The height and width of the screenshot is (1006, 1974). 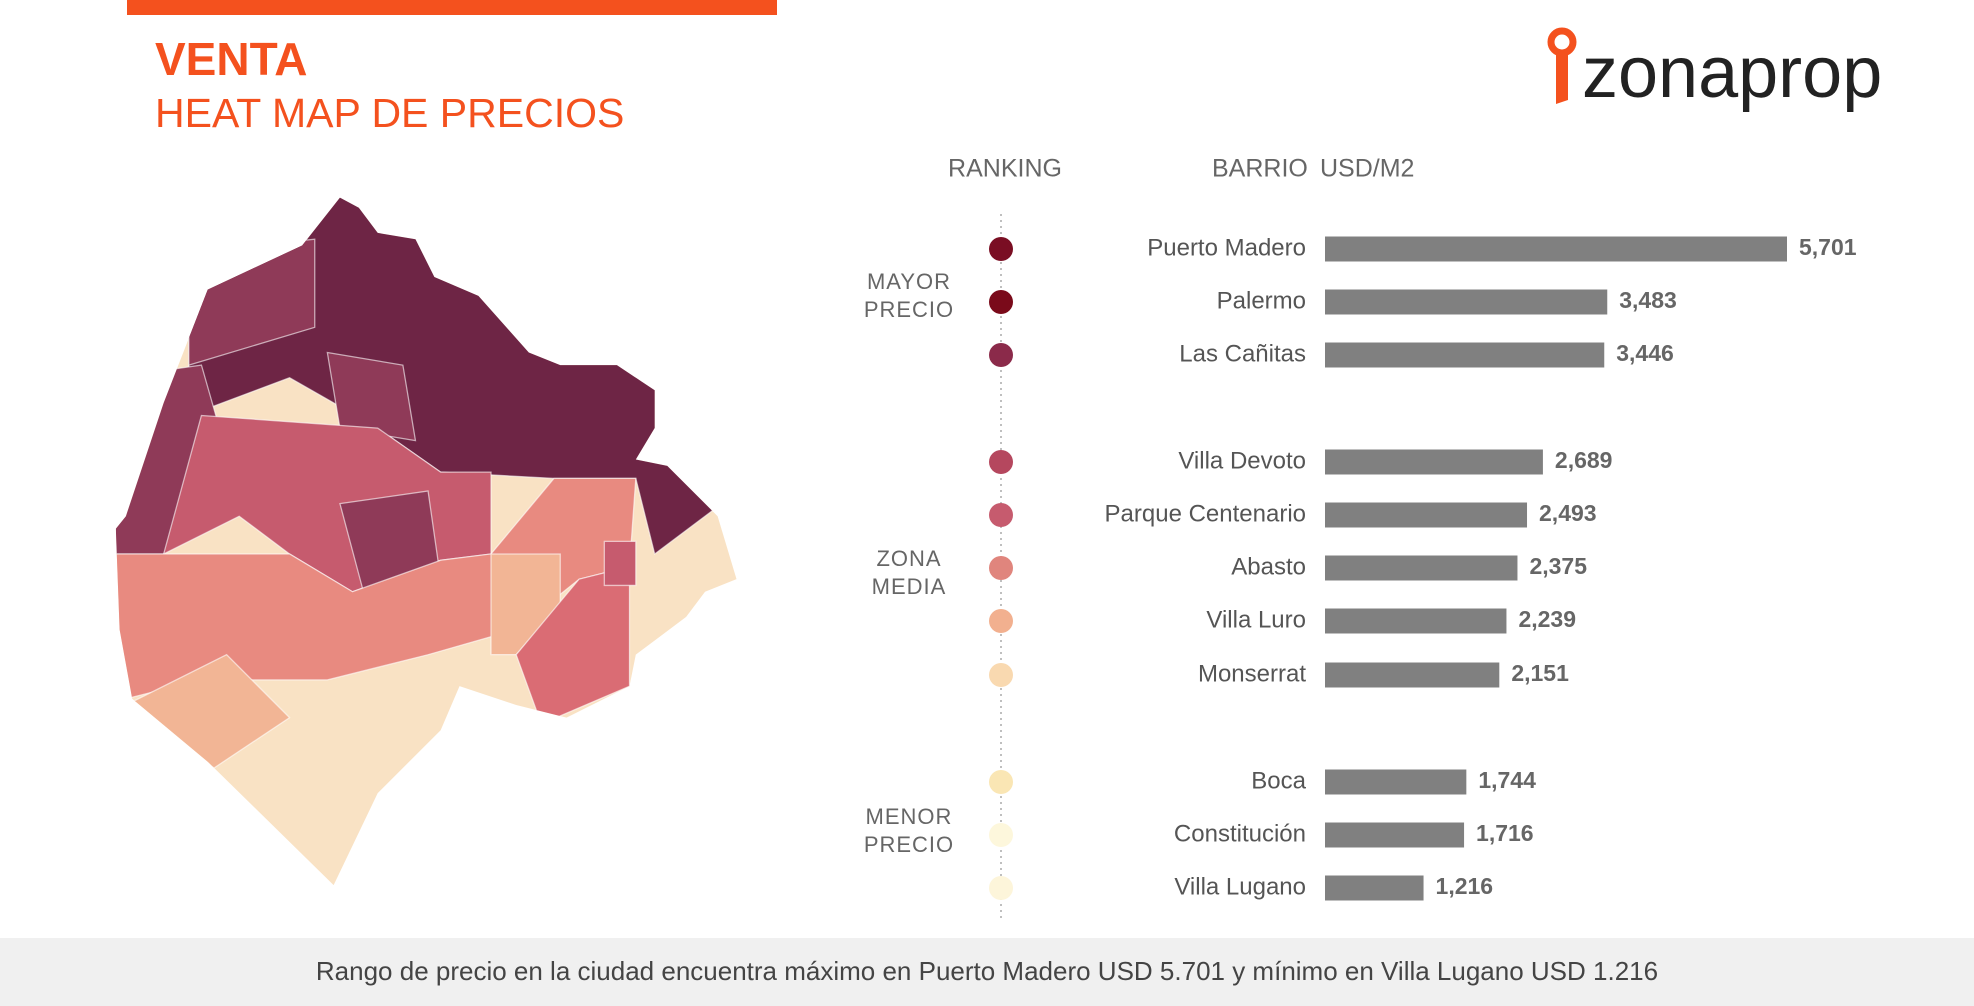 What do you see at coordinates (1562, 79) in the screenshot?
I see `logo-key-stem` at bounding box center [1562, 79].